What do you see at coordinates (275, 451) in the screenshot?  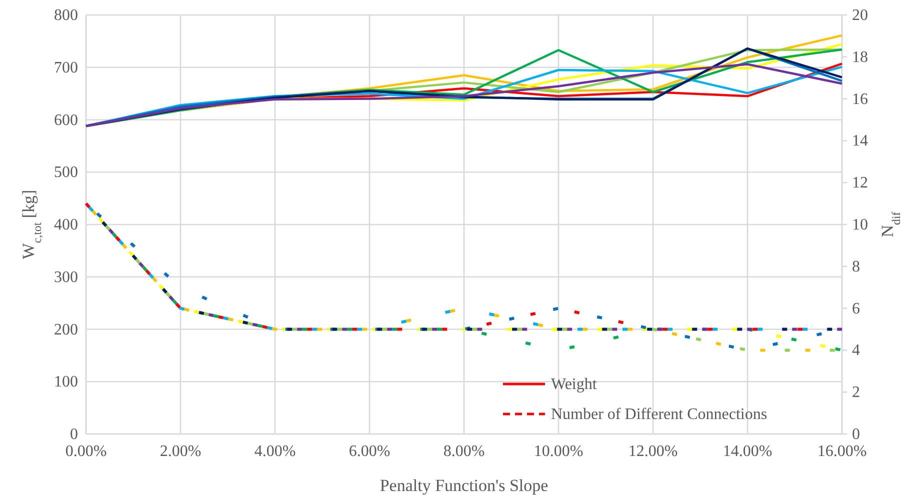 I see `x-tick-label: 4.00%` at bounding box center [275, 451].